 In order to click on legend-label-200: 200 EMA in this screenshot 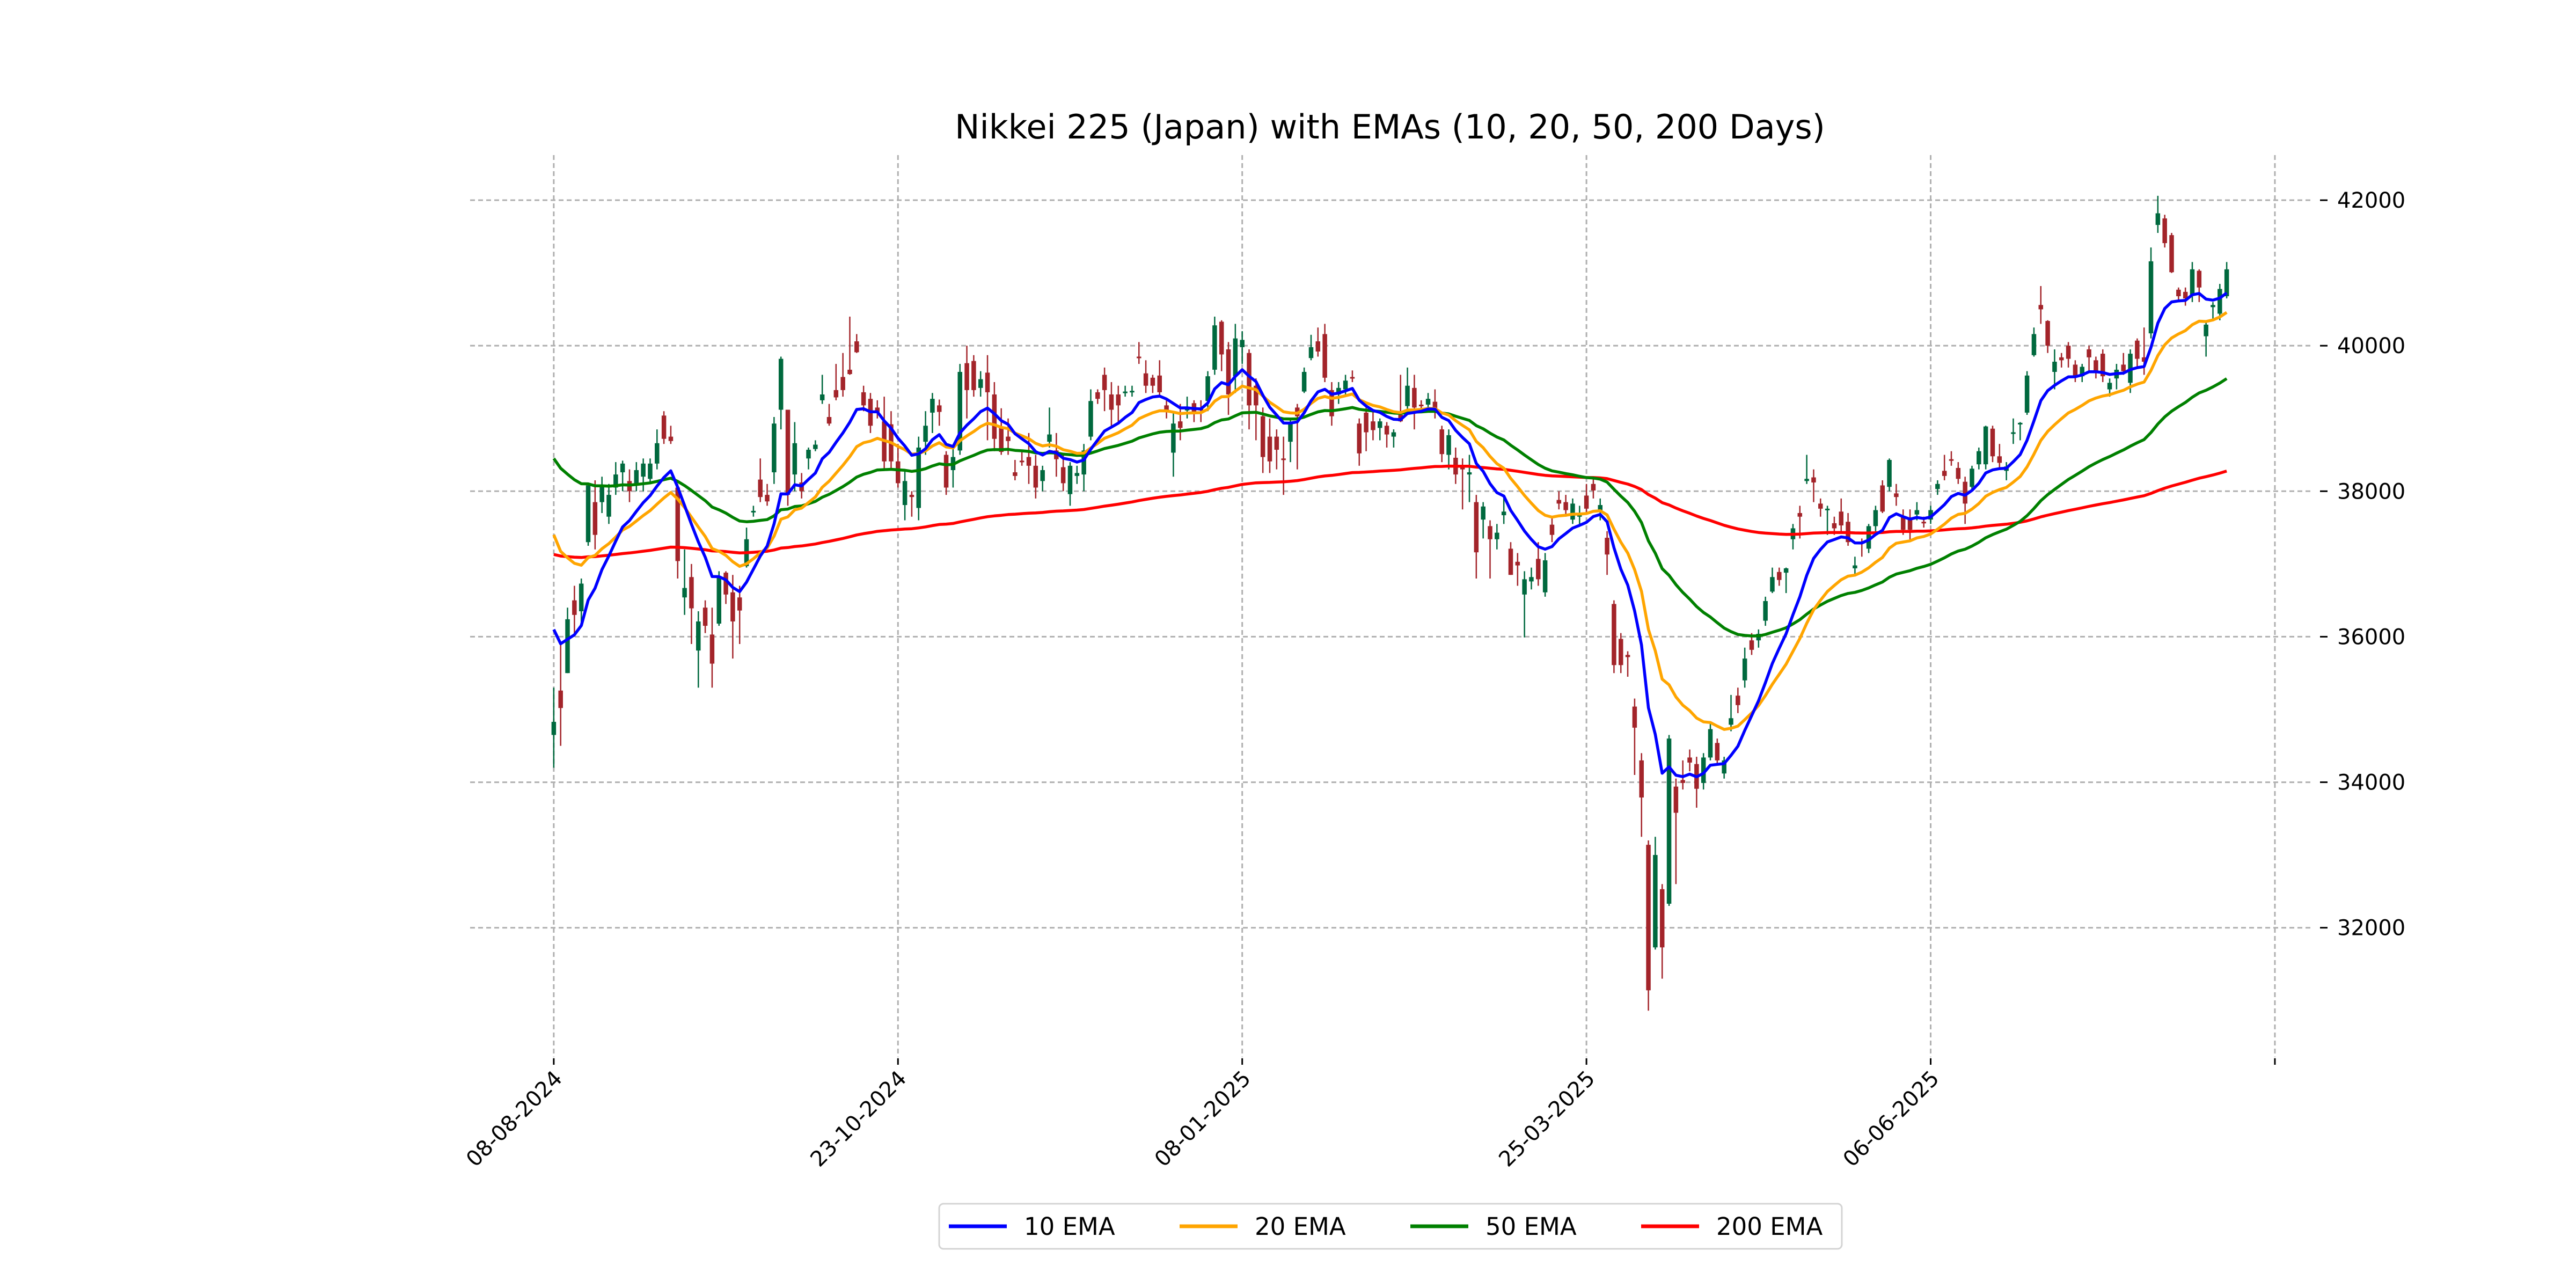, I will do `click(1769, 1226)`.